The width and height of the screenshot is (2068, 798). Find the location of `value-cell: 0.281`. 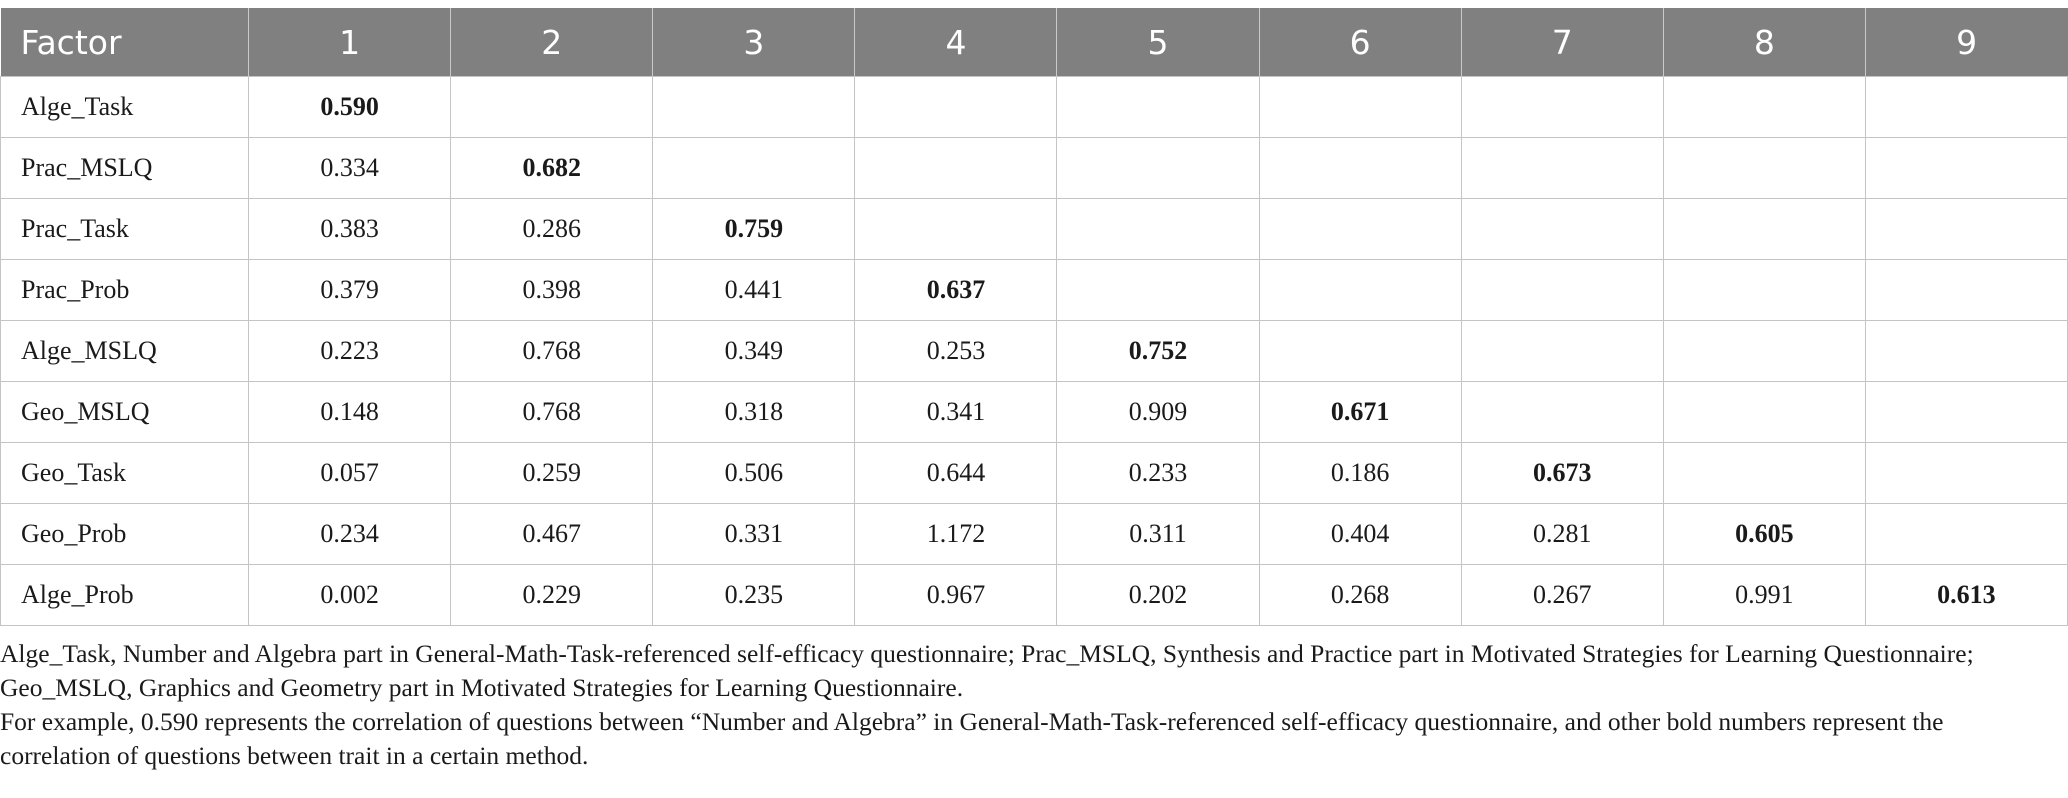

value-cell: 0.281 is located at coordinates (1562, 534).